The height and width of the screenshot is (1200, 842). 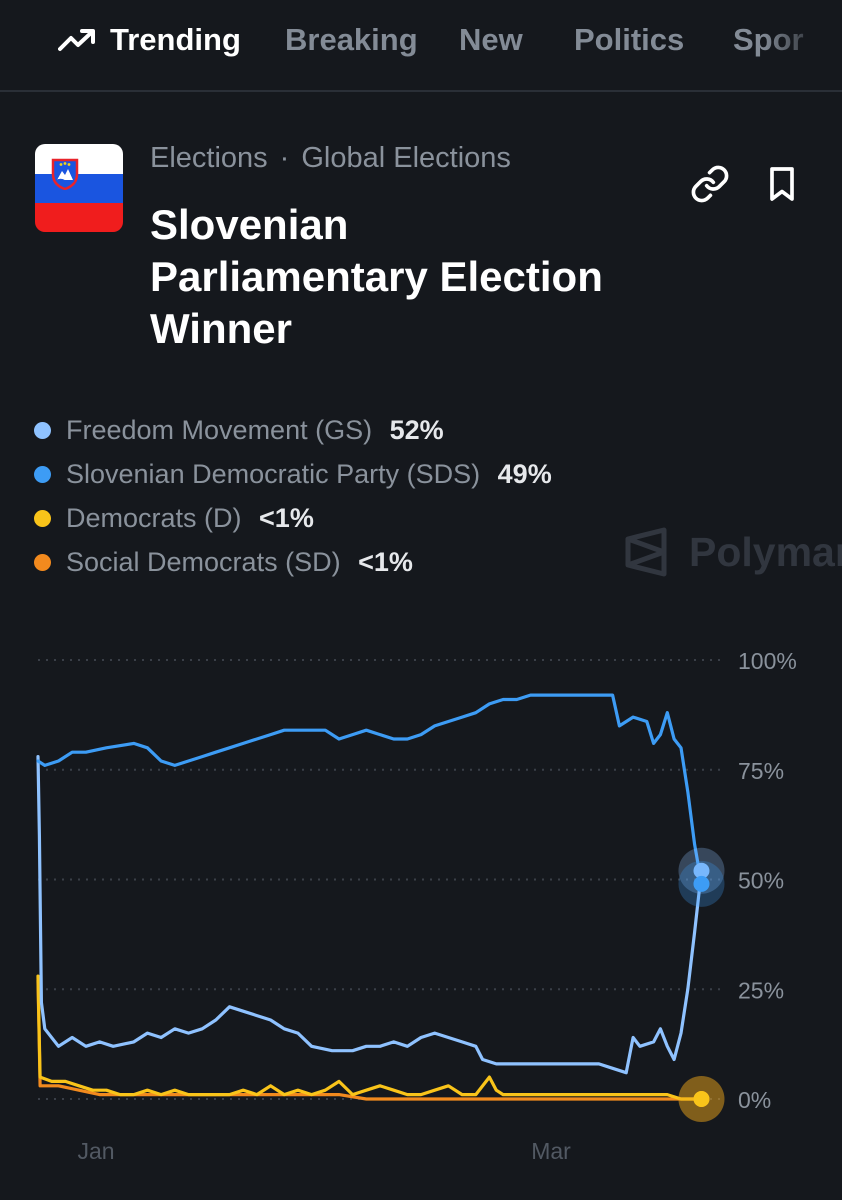 I want to click on legend-item: Freedom Movement (GS) 52%, so click(x=293, y=430).